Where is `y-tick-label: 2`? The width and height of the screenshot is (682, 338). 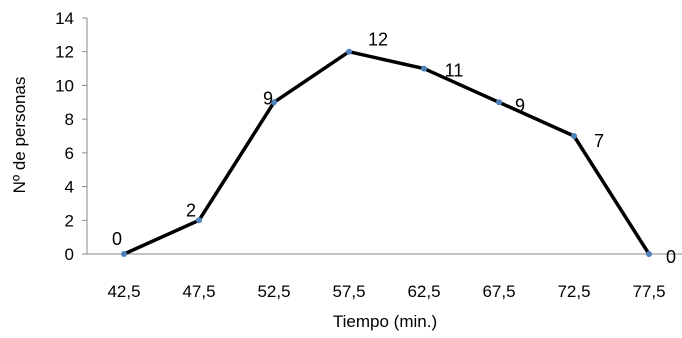 y-tick-label: 2 is located at coordinates (69, 220).